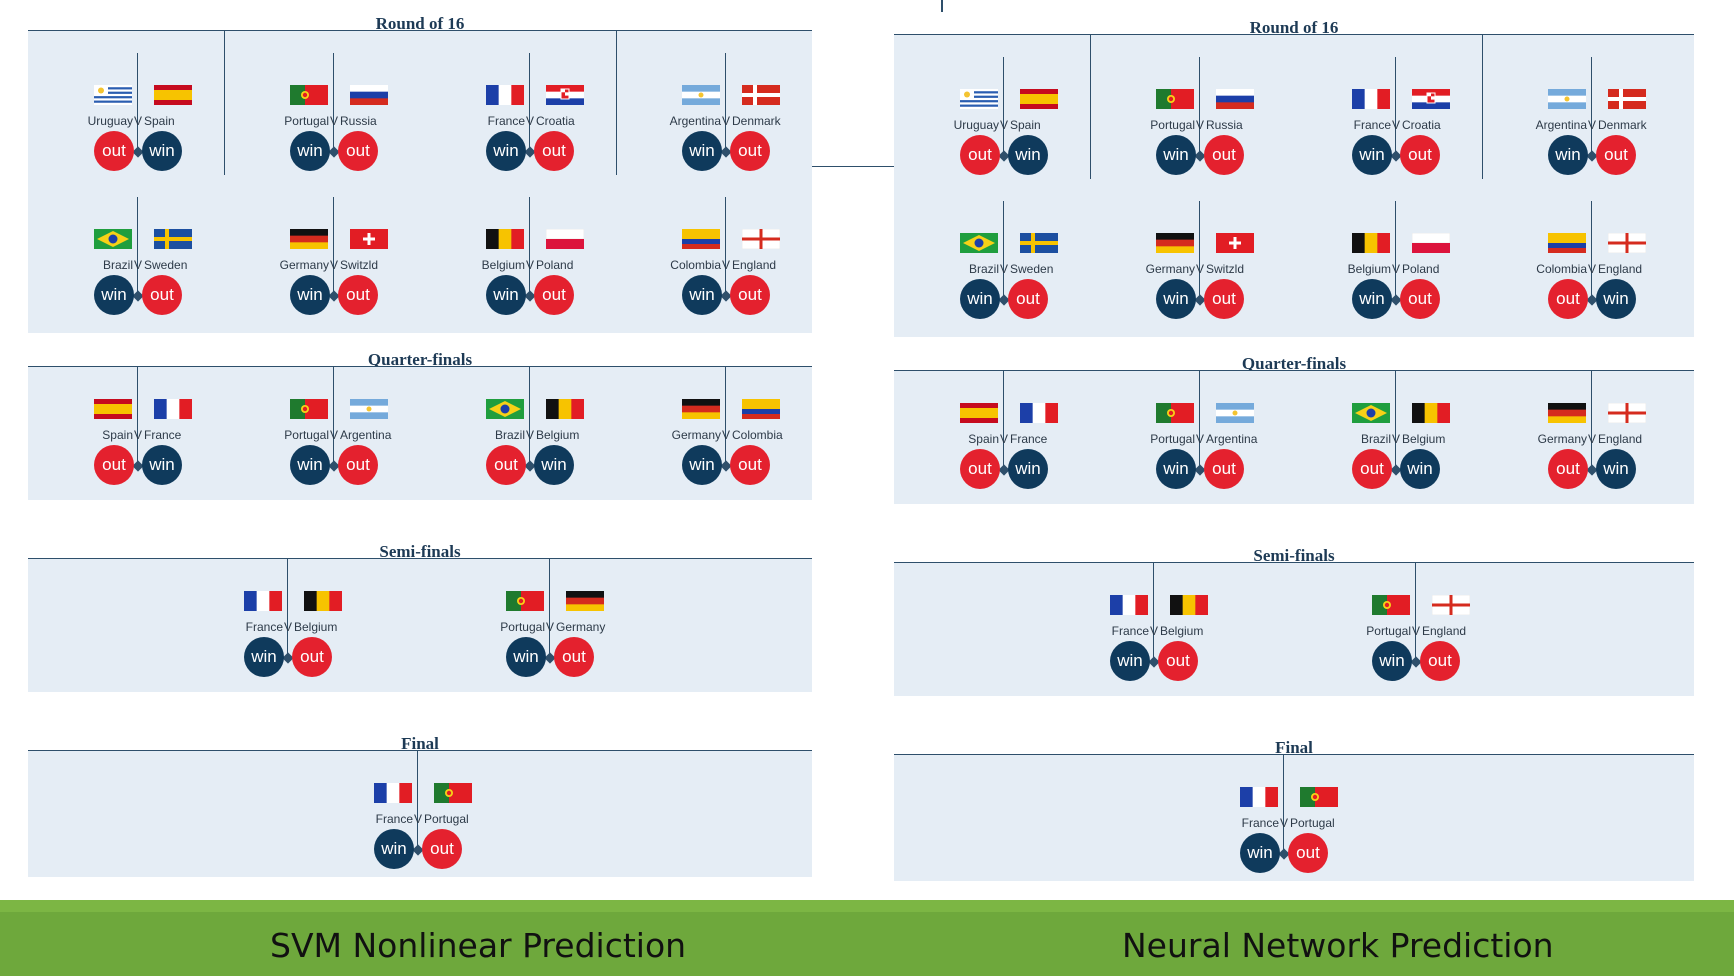  I want to click on home-team-name: Germany, so click(304, 265).